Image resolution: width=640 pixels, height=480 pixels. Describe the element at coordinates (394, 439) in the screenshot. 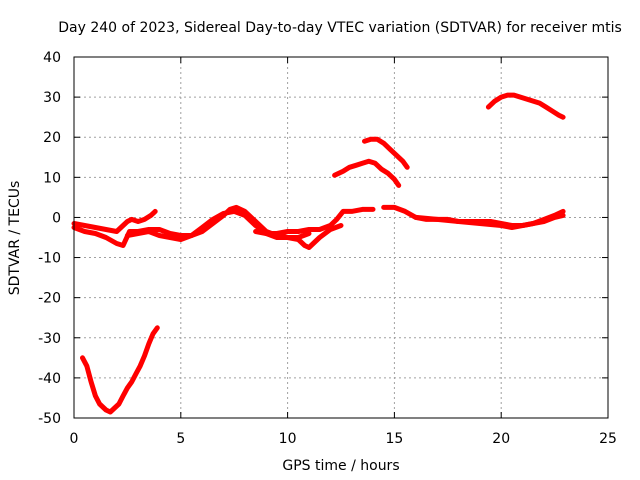

I see `x-tick-label: 15` at that location.